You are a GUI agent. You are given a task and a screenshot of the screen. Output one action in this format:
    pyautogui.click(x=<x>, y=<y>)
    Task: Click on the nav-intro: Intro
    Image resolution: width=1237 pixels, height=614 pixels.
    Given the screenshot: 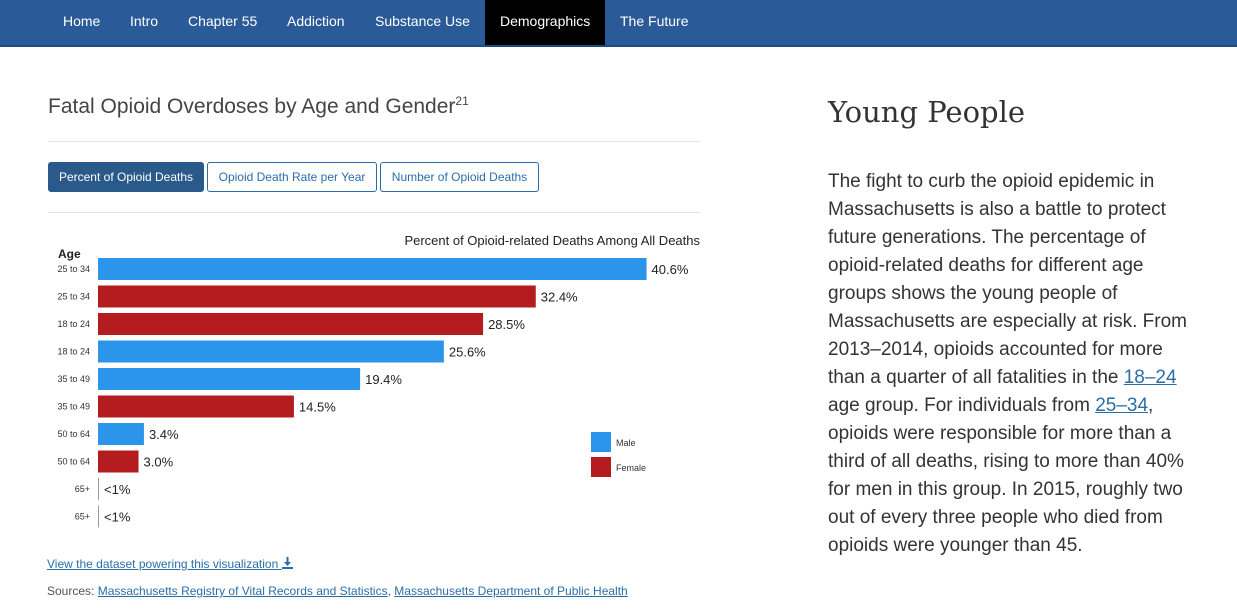 What is the action you would take?
    pyautogui.click(x=144, y=21)
    